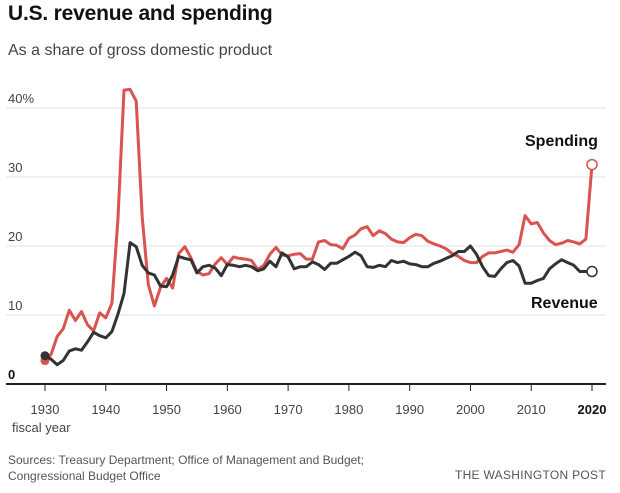 This screenshot has width=620, height=493. Describe the element at coordinates (592, 409) in the screenshot. I see `x-tick-label: 2020` at that location.